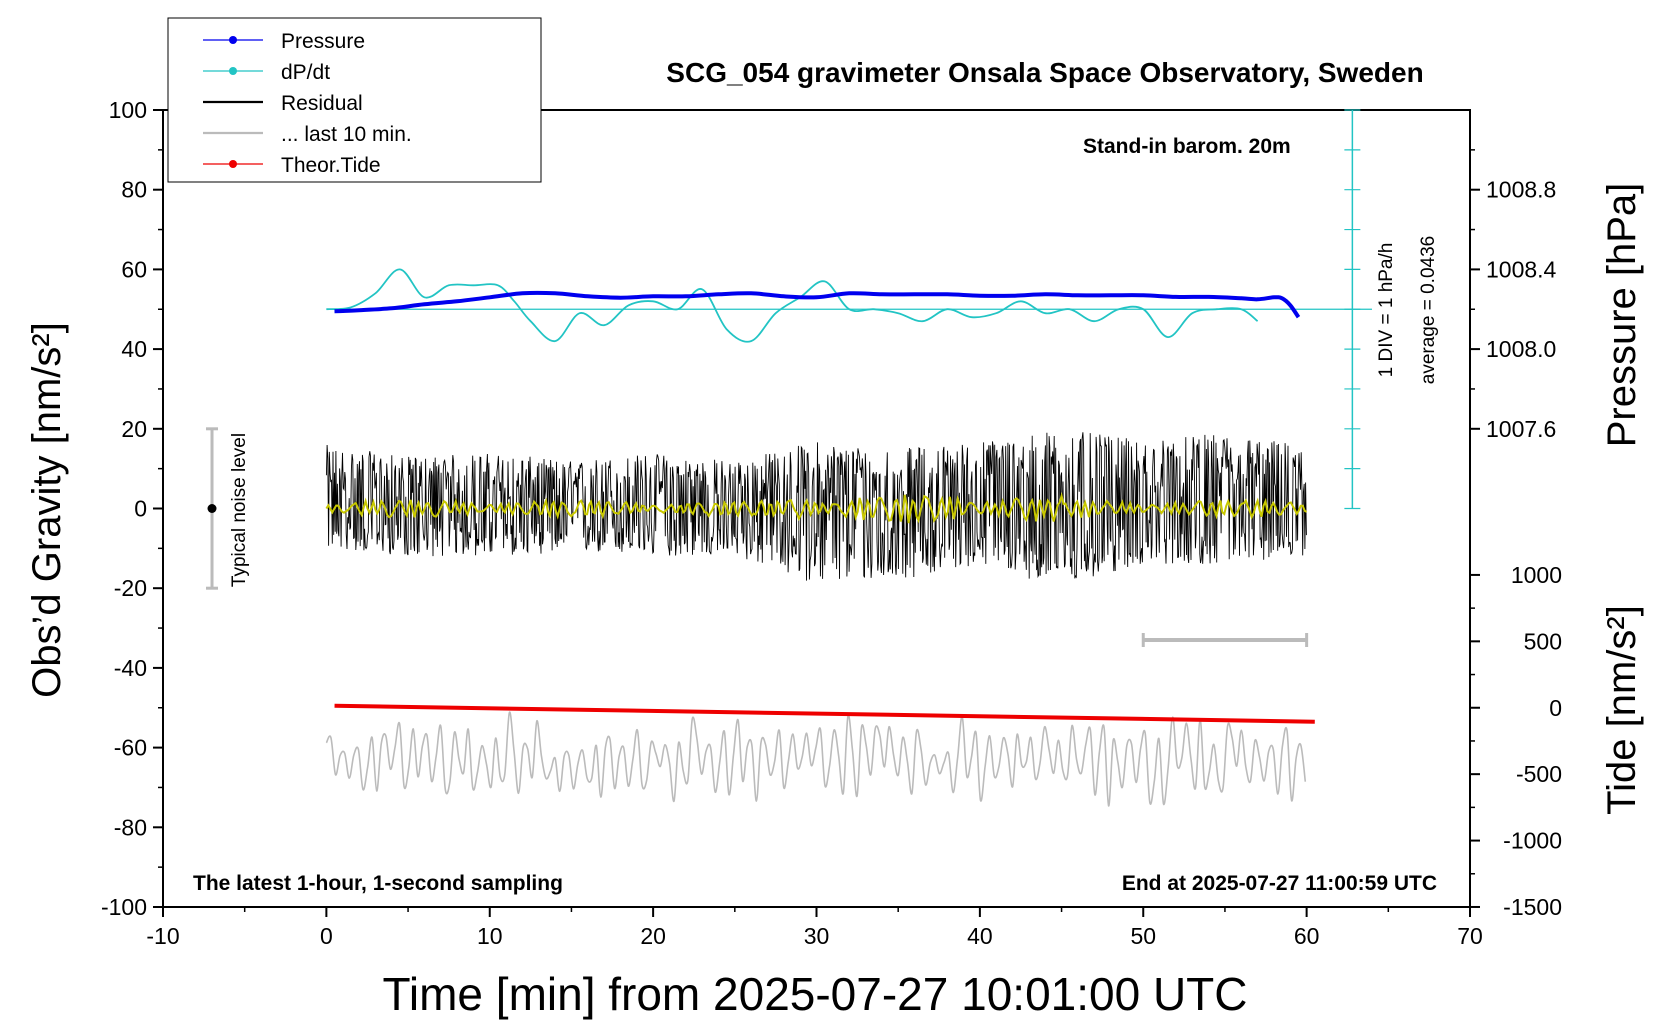 The width and height of the screenshot is (1660, 1020). Describe the element at coordinates (322, 103) in the screenshot. I see `legend-entry-label: Residual` at that location.